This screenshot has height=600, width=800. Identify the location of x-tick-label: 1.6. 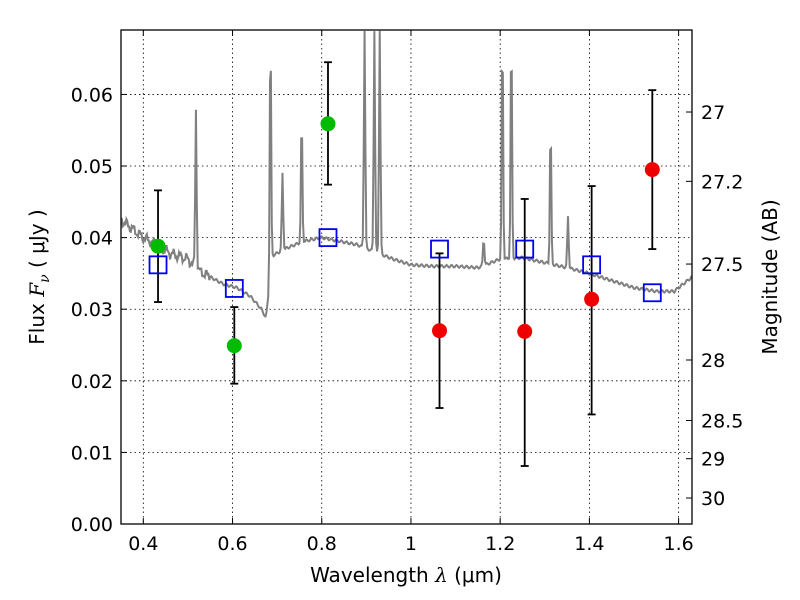
(679, 544).